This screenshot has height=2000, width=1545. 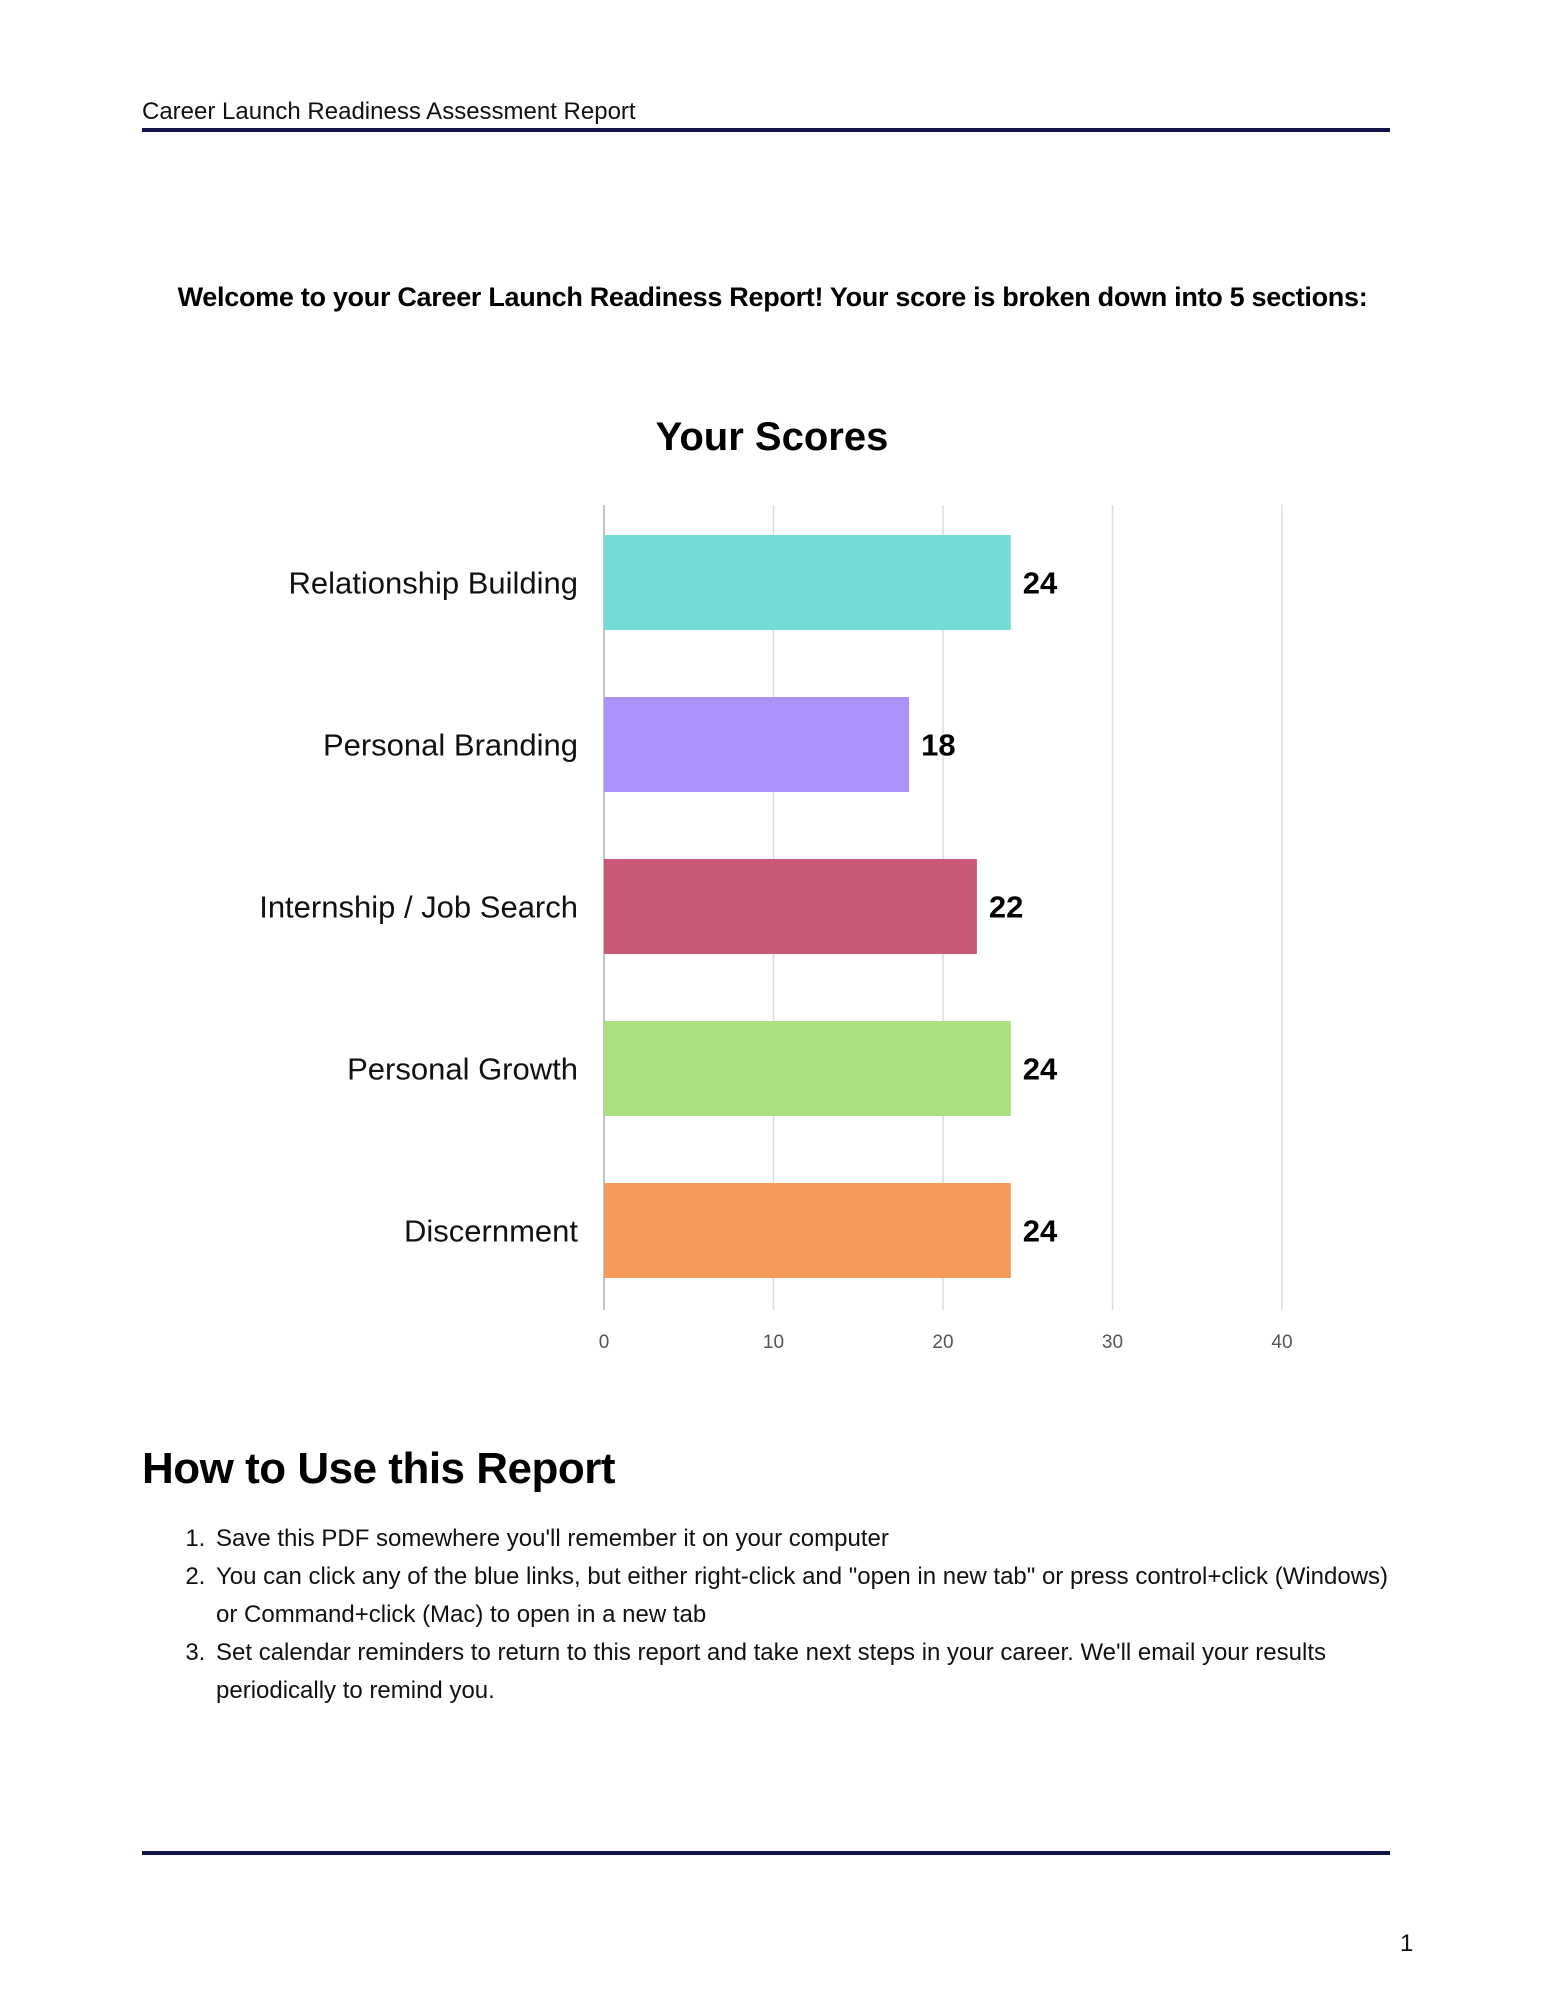 What do you see at coordinates (1006, 907) in the screenshot?
I see `data-label: 22` at bounding box center [1006, 907].